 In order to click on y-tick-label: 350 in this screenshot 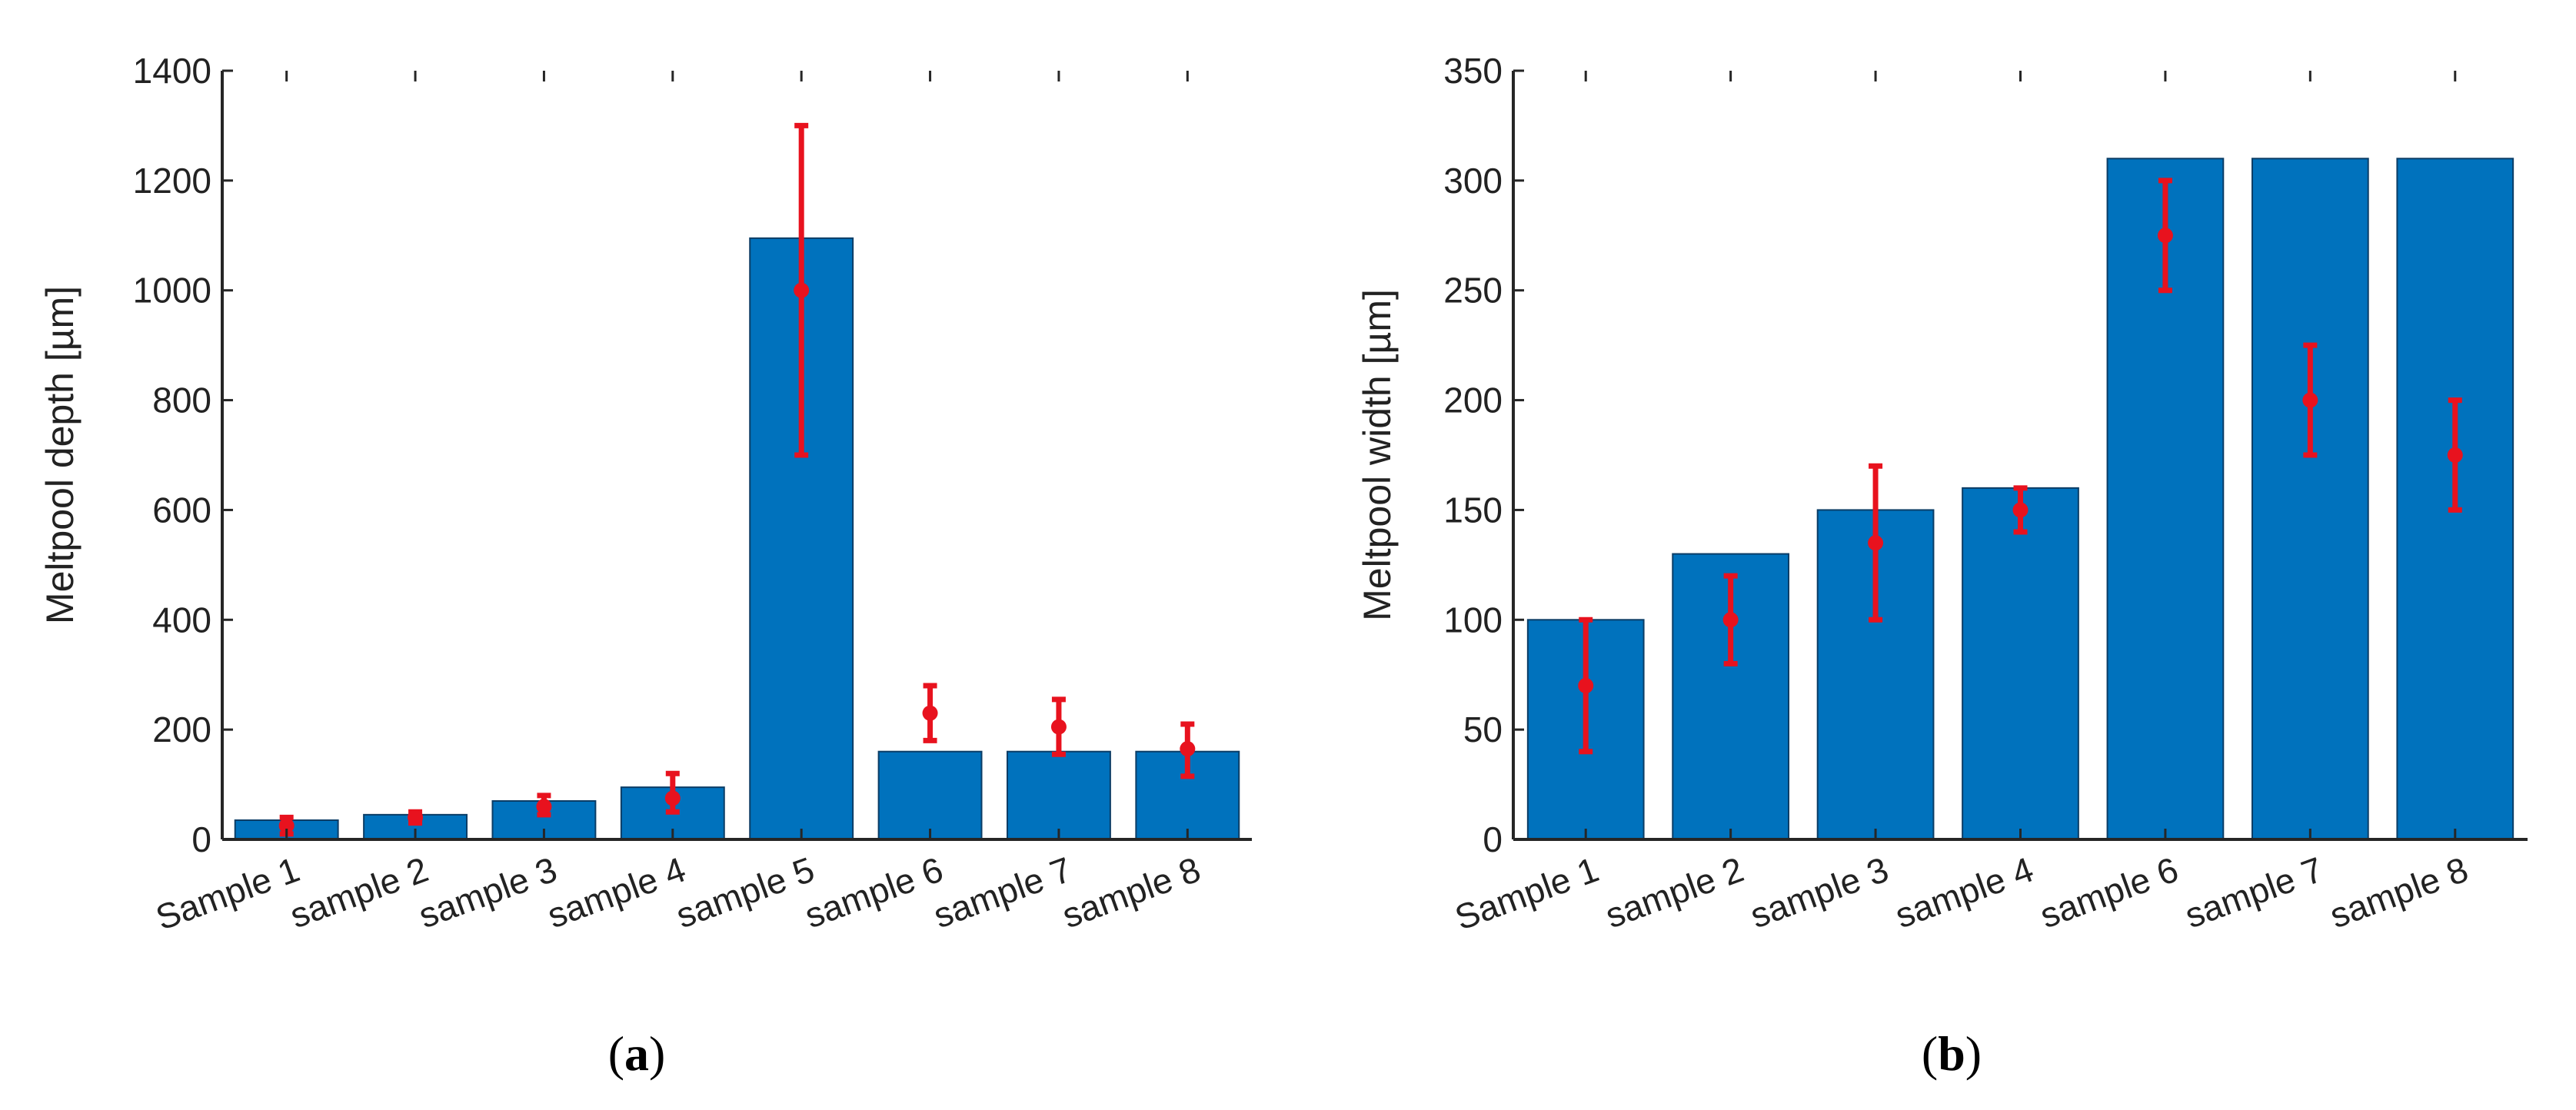, I will do `click(1473, 71)`.